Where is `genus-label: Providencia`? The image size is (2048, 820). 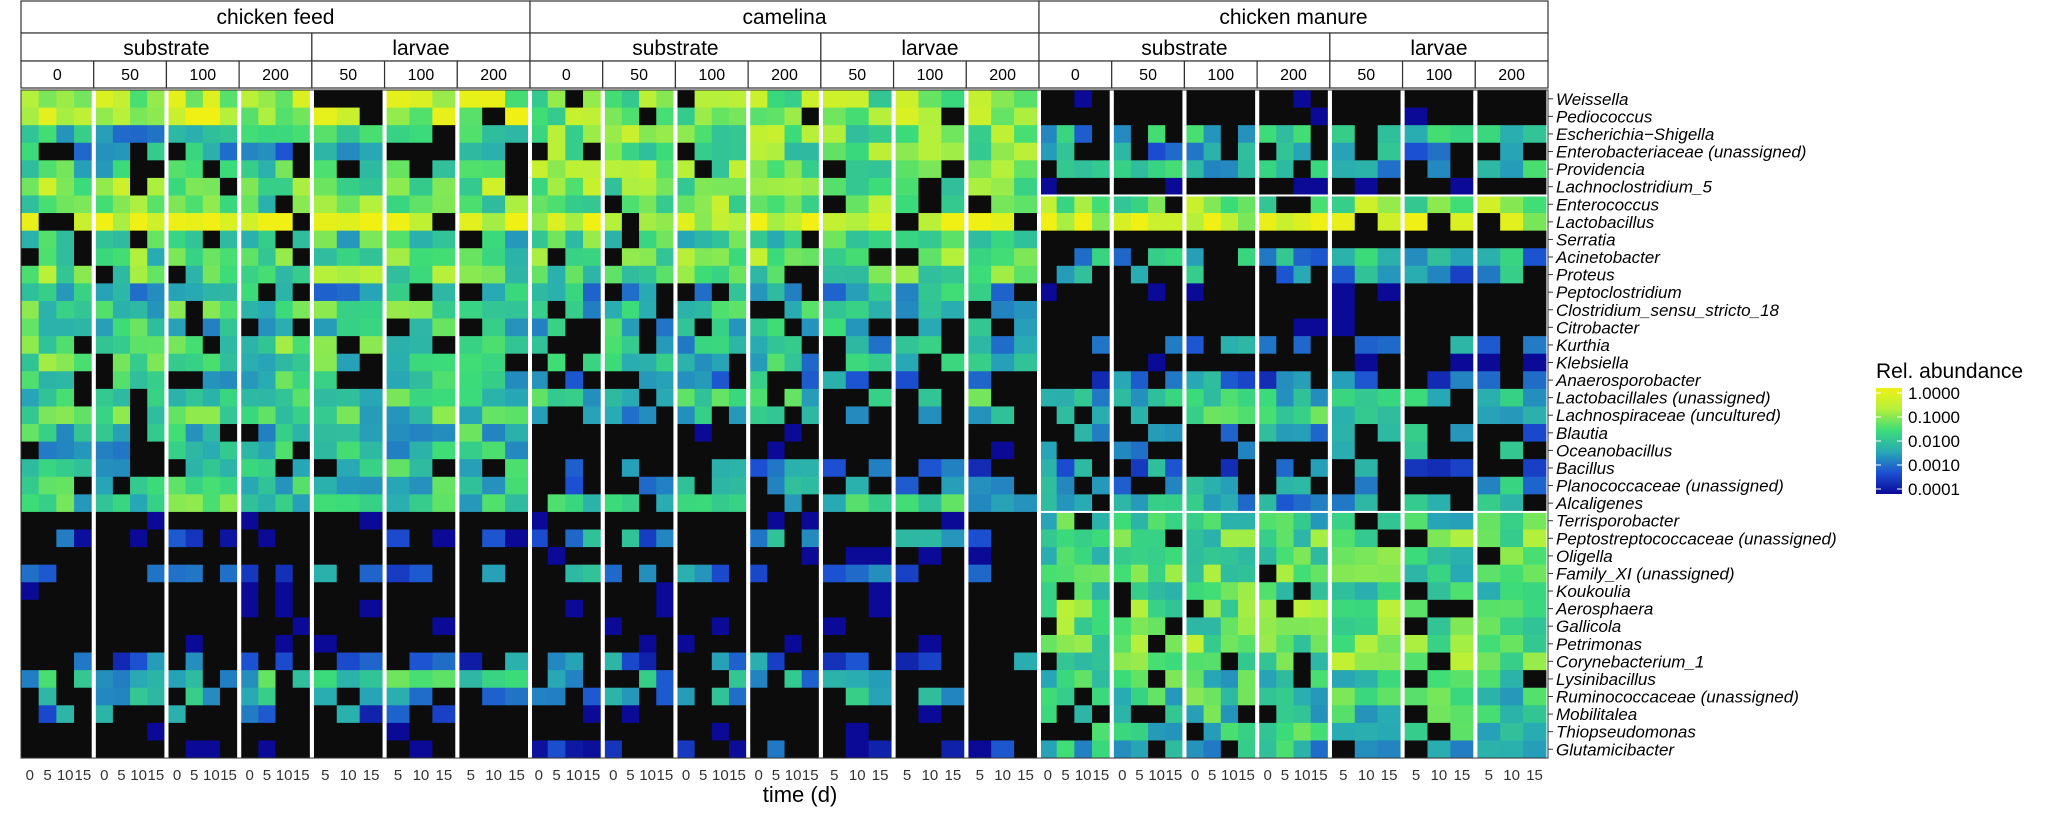
genus-label: Providencia is located at coordinates (1600, 169).